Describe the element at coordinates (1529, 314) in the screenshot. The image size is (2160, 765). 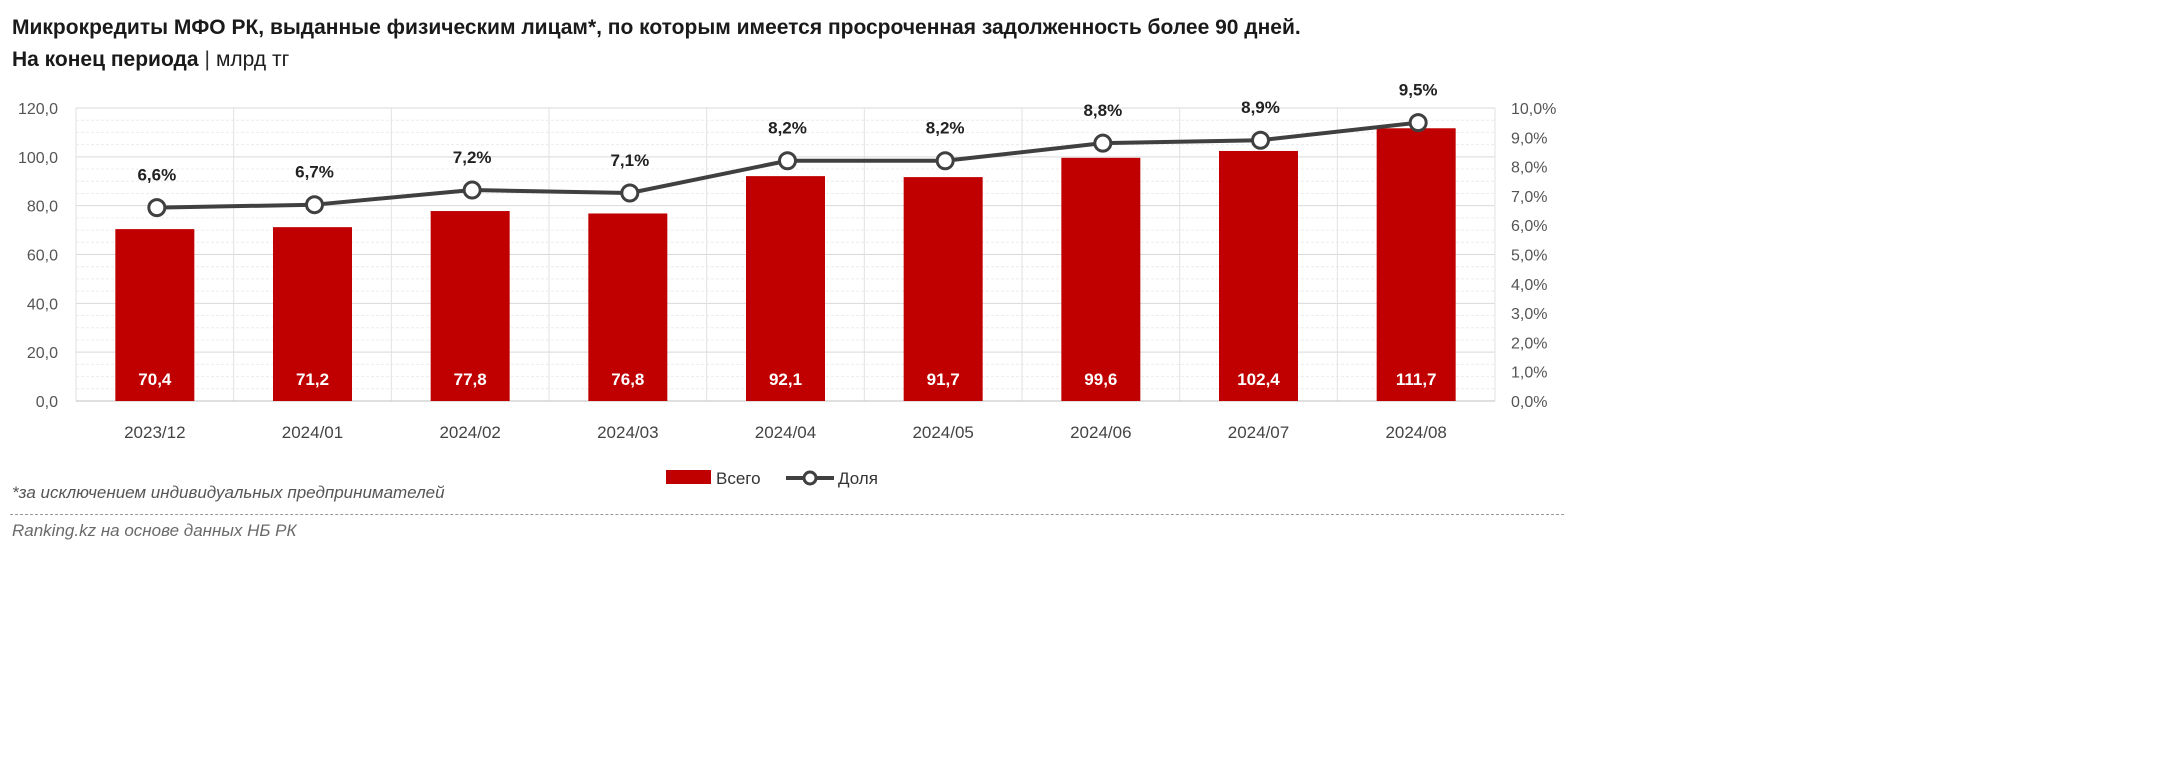
I see `y-right-tick-label: 3,0%` at that location.